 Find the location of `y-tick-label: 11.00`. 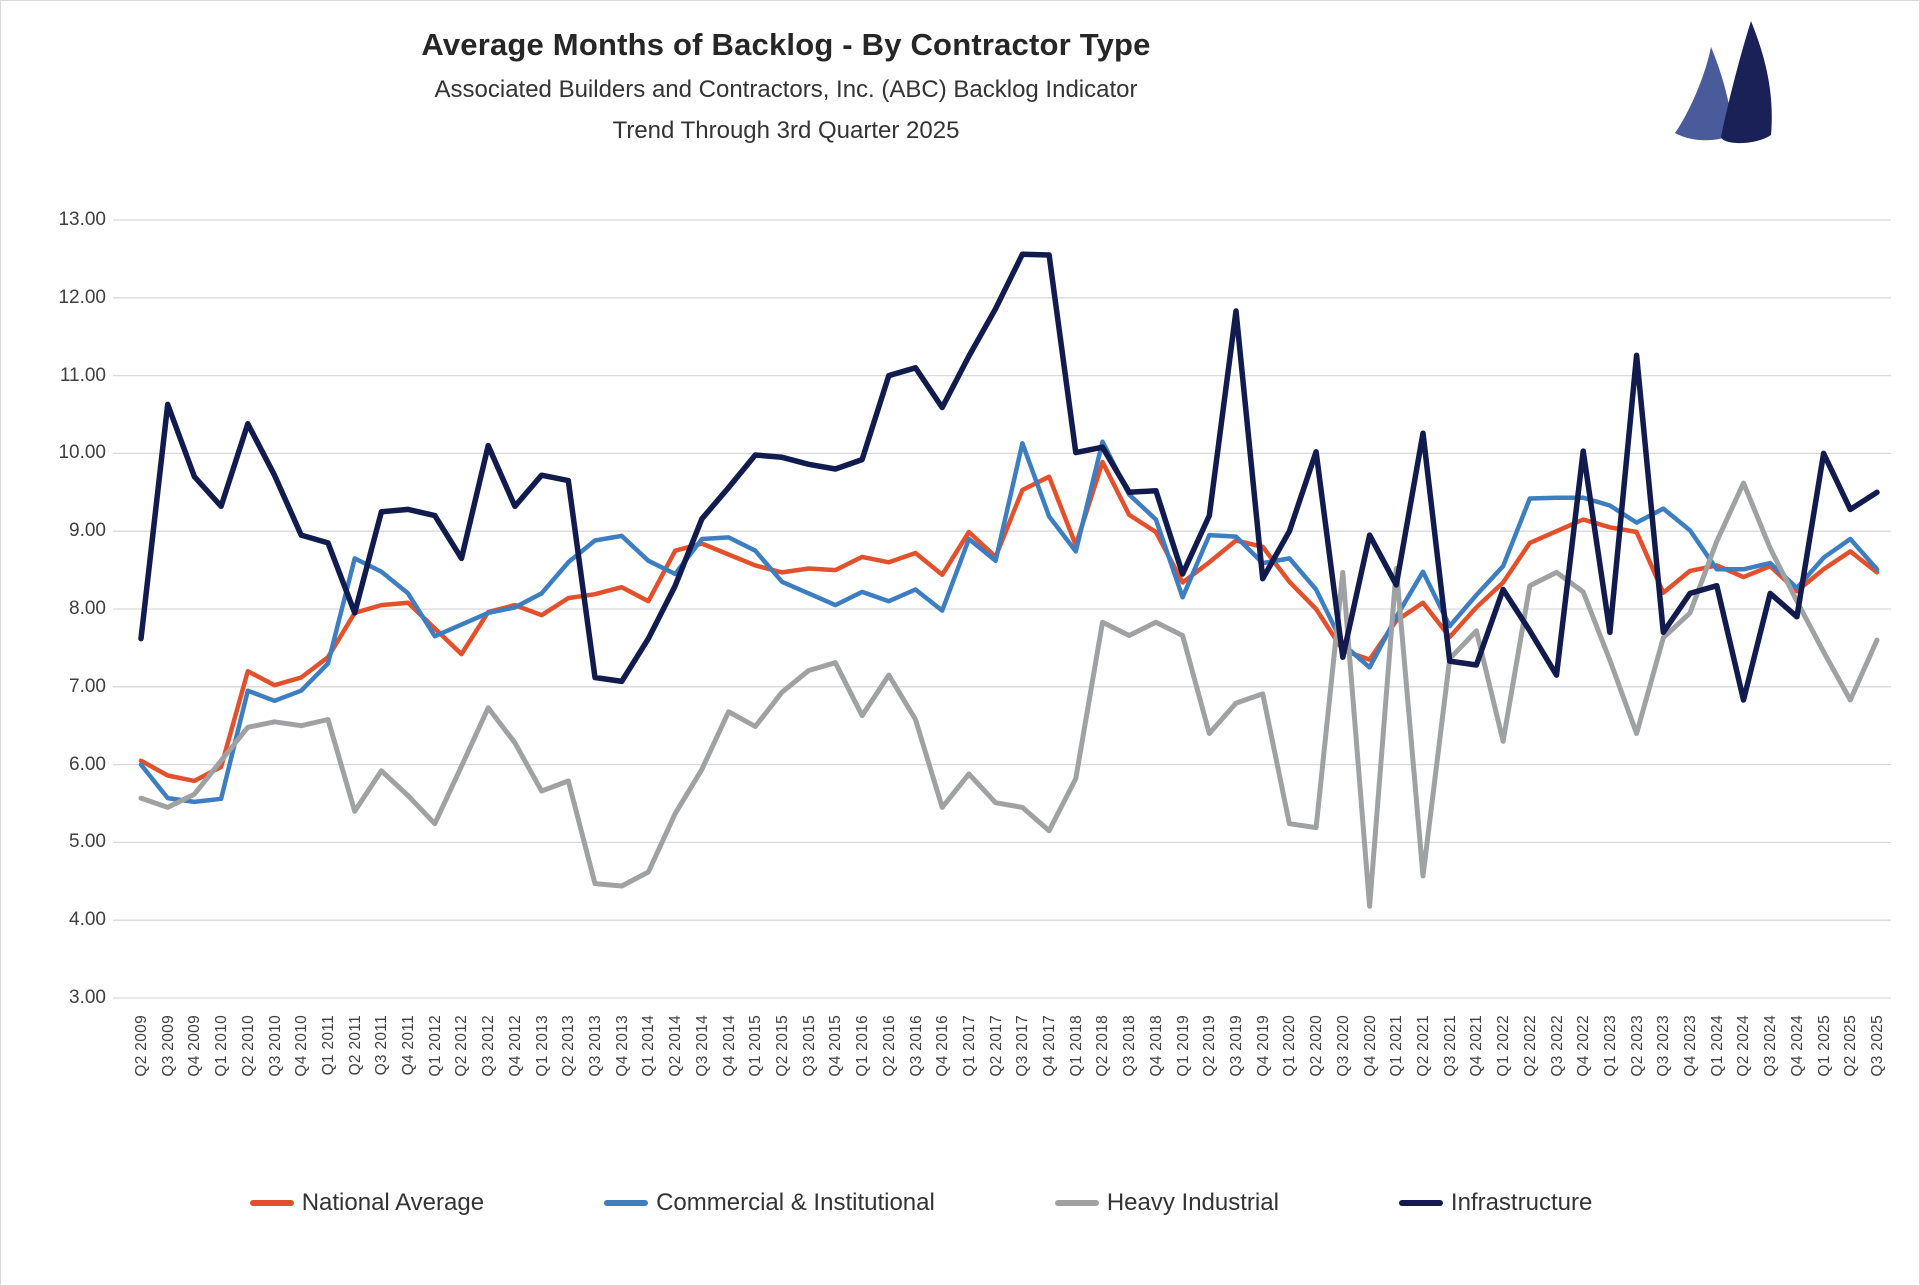

y-tick-label: 11.00 is located at coordinates (82, 375).